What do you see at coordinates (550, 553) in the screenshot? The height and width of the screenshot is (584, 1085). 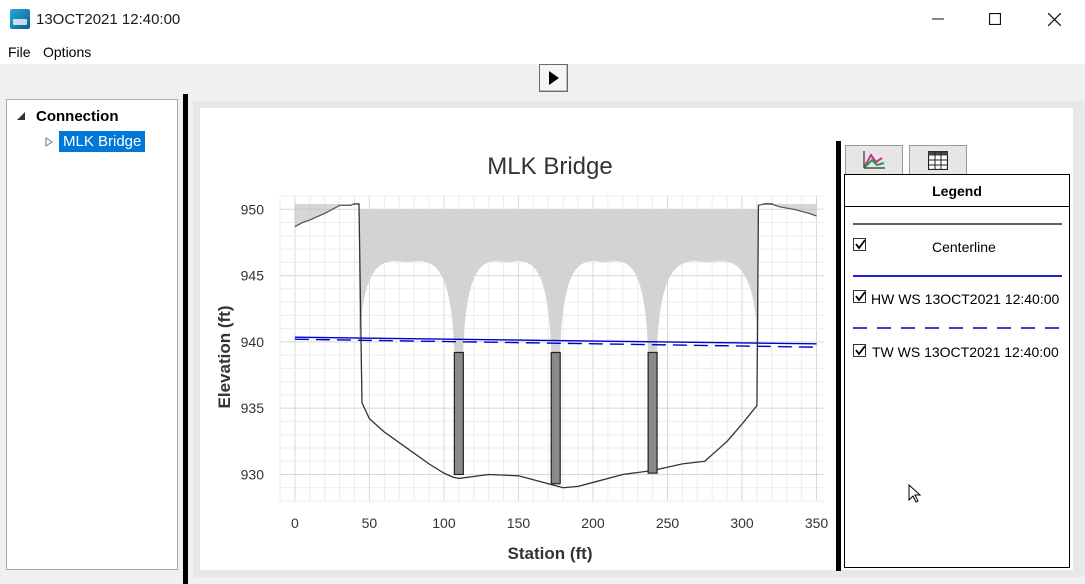 I see `x-axis-label: Station (ft)` at bounding box center [550, 553].